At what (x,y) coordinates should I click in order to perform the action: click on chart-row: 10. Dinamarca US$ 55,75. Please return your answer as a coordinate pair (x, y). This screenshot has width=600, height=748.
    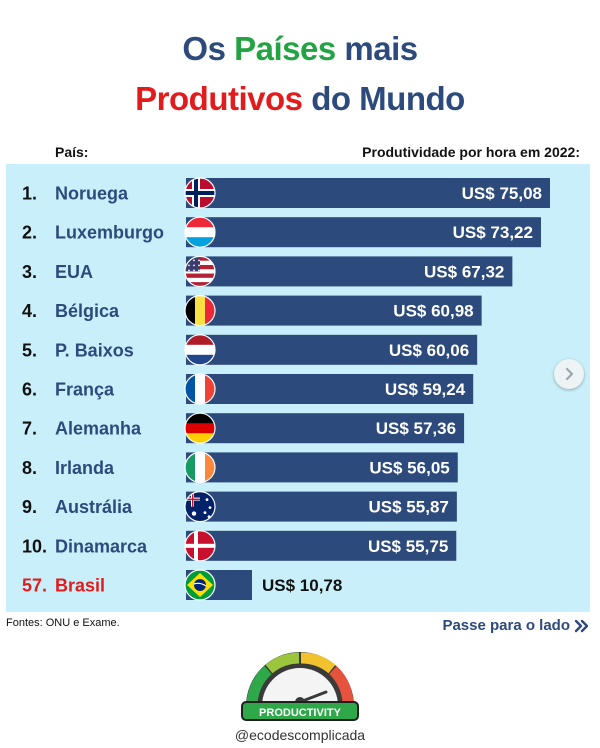
    Looking at the image, I should click on (239, 546).